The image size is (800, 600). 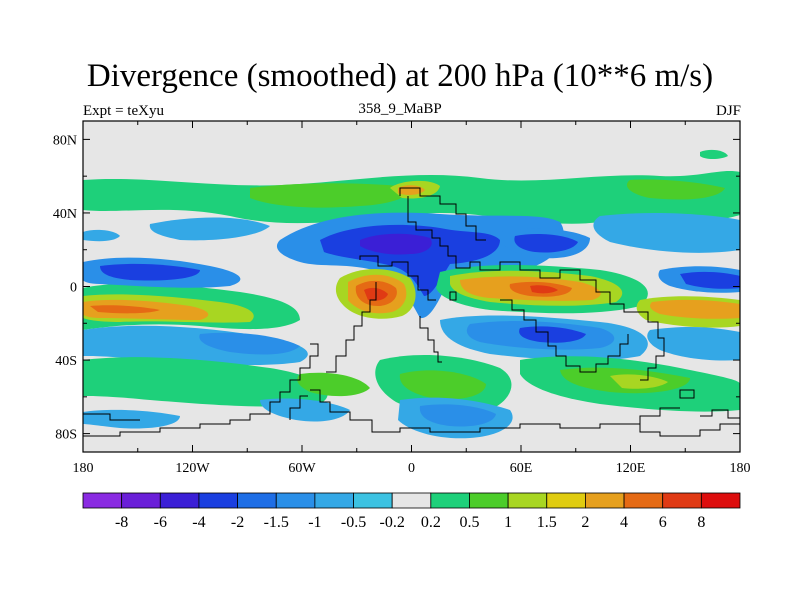 What do you see at coordinates (302, 468) in the screenshot?
I see `lon-tick-label: 60W` at bounding box center [302, 468].